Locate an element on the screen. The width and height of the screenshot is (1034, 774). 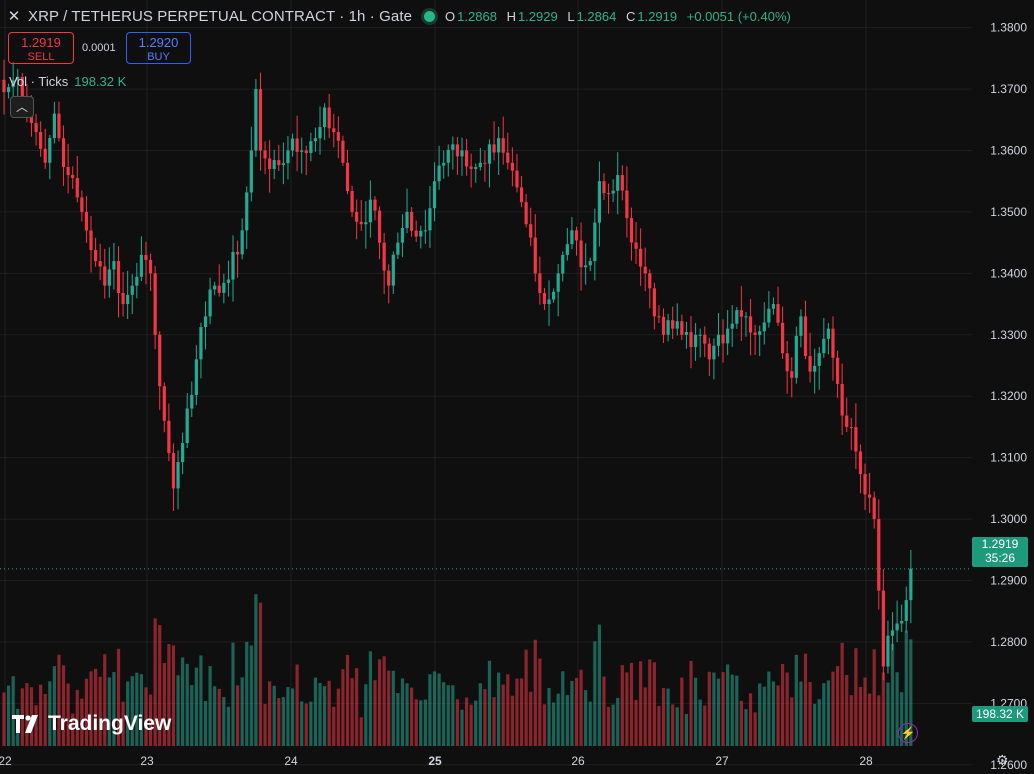
tradingview-logo: TradingView is located at coordinates (91, 724).